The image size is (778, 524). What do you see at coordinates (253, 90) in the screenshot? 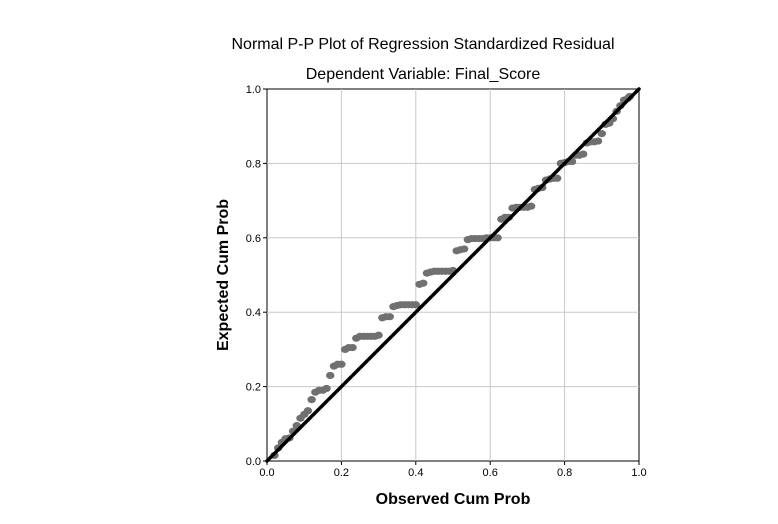
I see `y-tick-label: 1.0` at bounding box center [253, 90].